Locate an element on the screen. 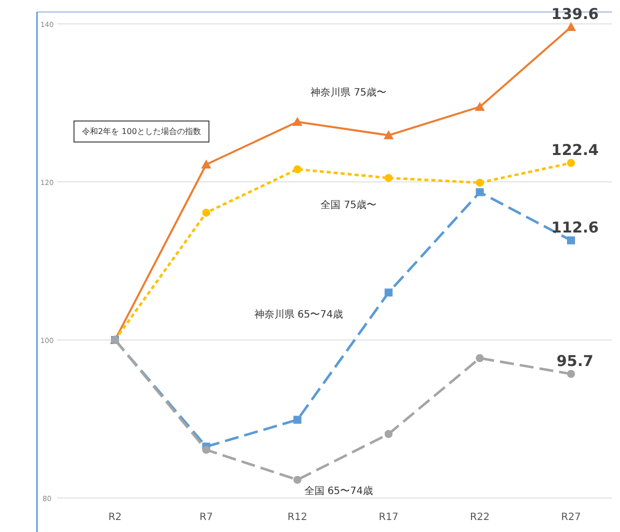  data-label: 112.6 is located at coordinates (575, 227).